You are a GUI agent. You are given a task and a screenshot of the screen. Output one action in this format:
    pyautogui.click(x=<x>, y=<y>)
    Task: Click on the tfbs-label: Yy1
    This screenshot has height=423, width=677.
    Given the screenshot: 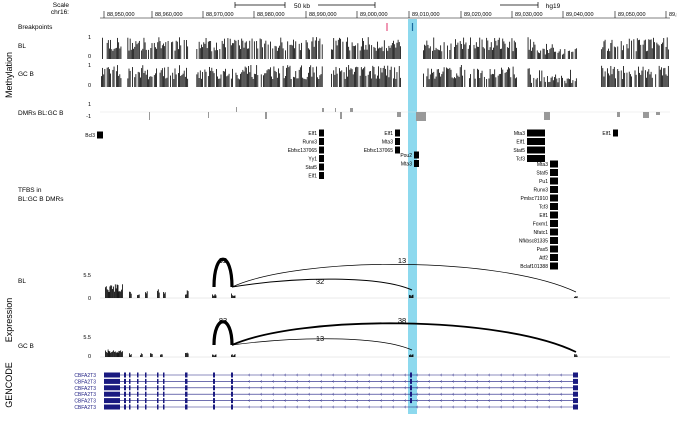 What is the action you would take?
    pyautogui.click(x=312, y=160)
    